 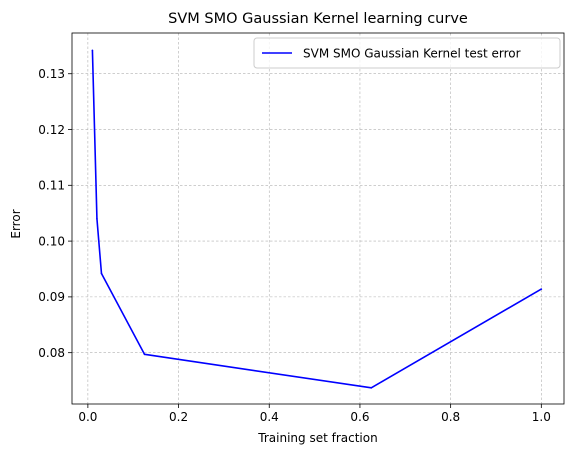 I want to click on y-tick-label: 0.09, so click(x=51, y=297).